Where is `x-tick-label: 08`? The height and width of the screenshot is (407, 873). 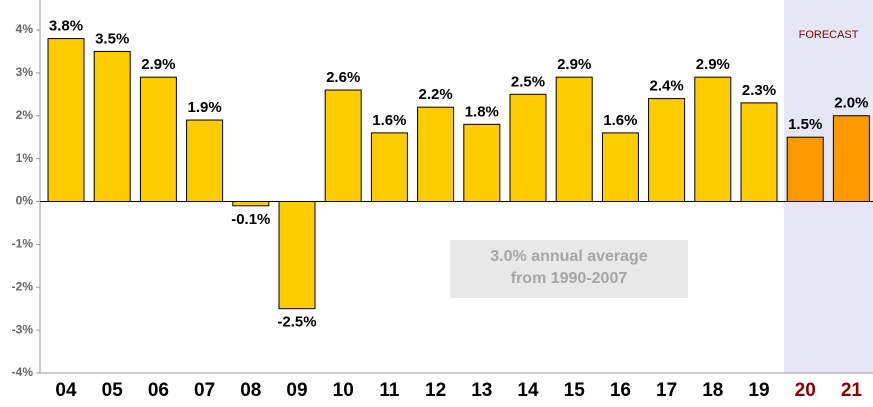 x-tick-label: 08 is located at coordinates (250, 390).